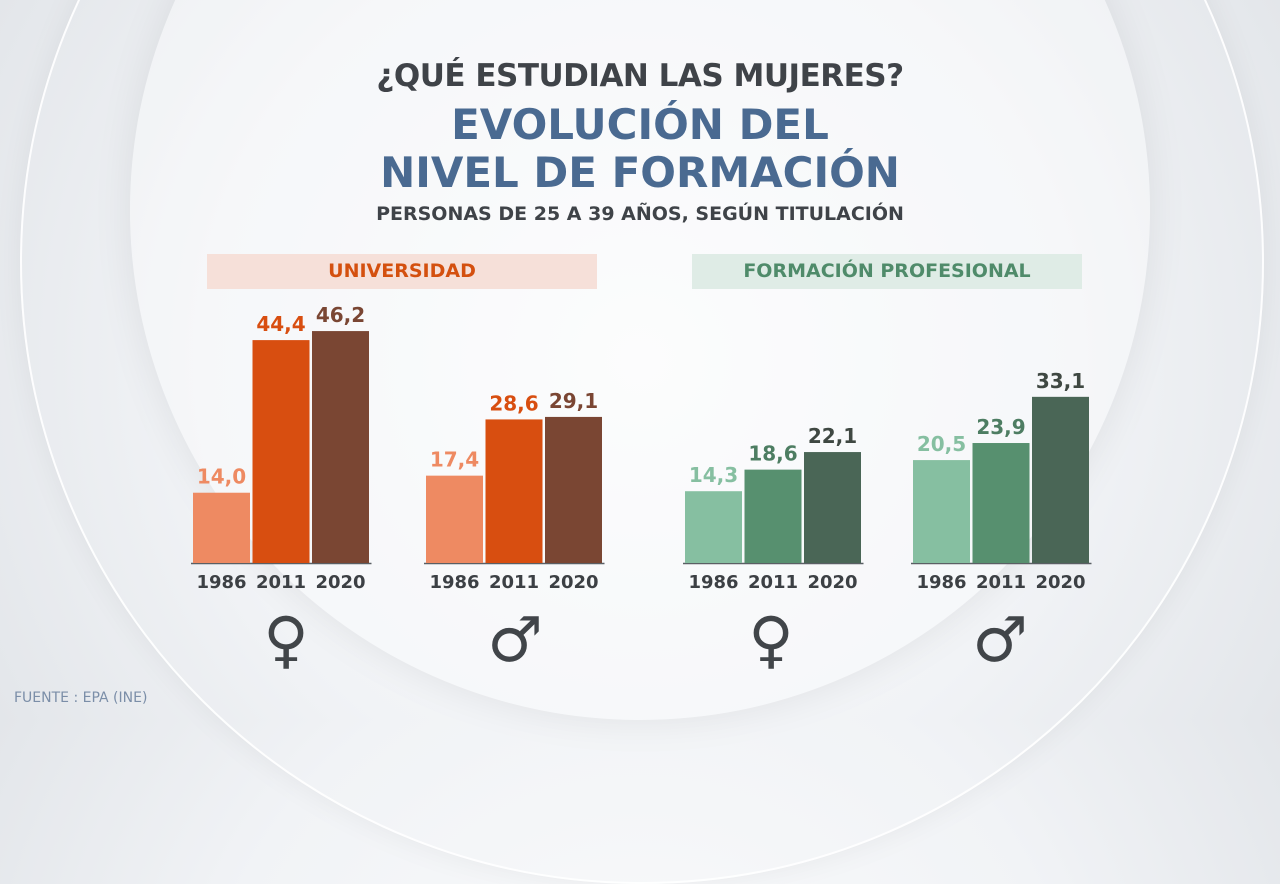 This screenshot has width=1280, height=884. I want to click on data-label: 14,3, so click(713, 475).